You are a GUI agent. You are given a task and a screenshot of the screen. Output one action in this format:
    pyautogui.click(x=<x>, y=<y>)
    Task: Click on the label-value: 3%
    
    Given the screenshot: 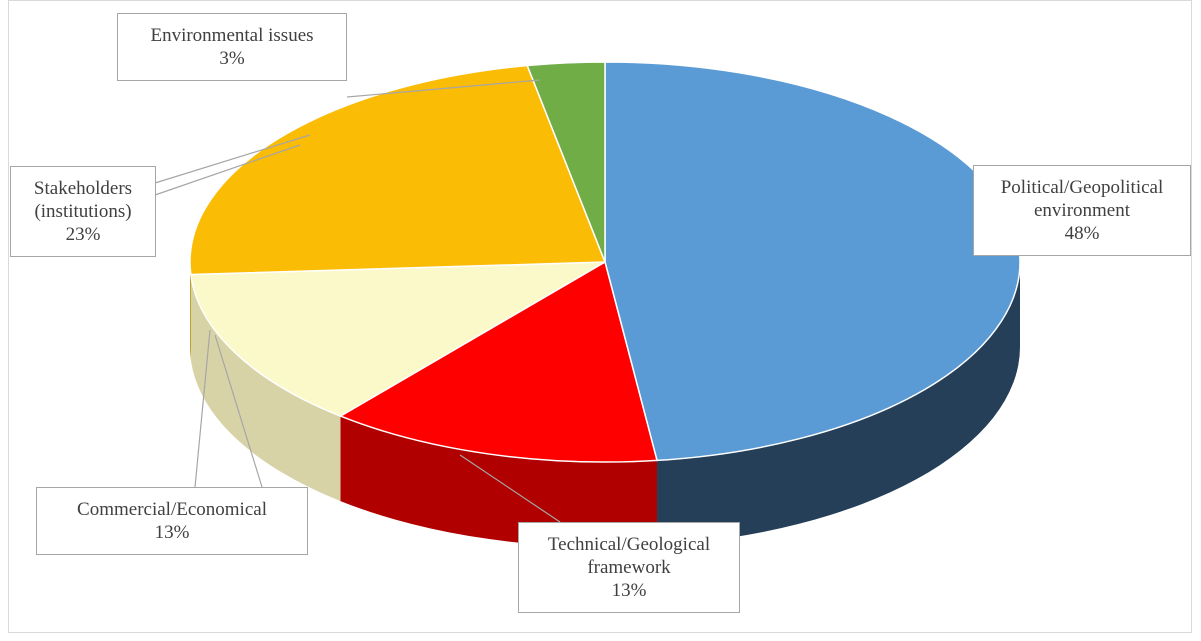 What is the action you would take?
    pyautogui.click(x=232, y=58)
    